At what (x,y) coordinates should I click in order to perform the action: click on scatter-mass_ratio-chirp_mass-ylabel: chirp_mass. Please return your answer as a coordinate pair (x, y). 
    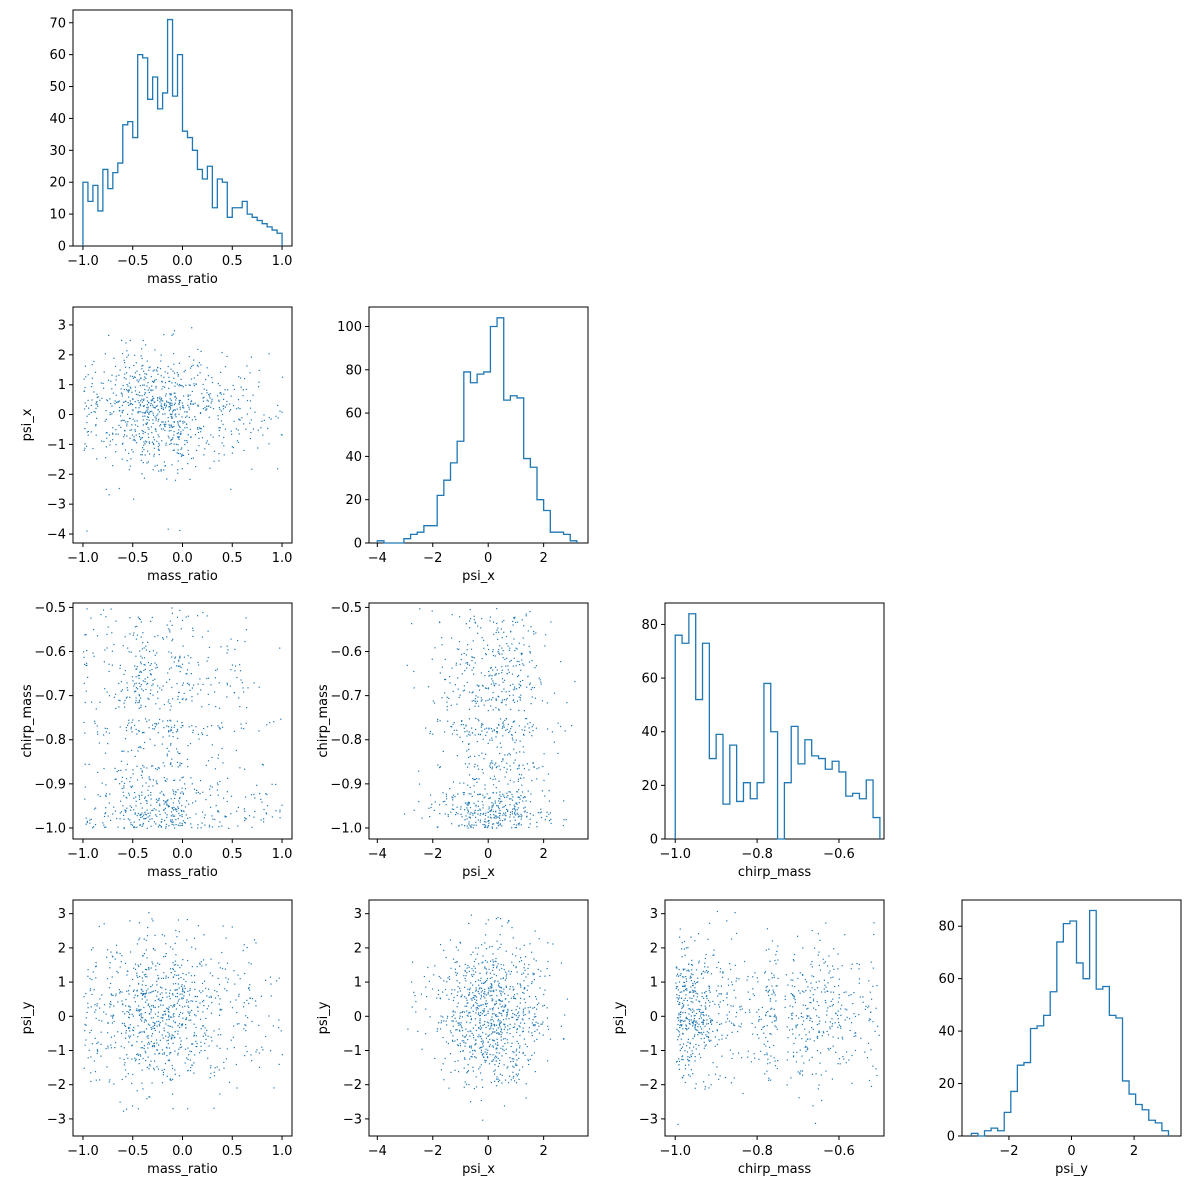
    Looking at the image, I should click on (27, 720).